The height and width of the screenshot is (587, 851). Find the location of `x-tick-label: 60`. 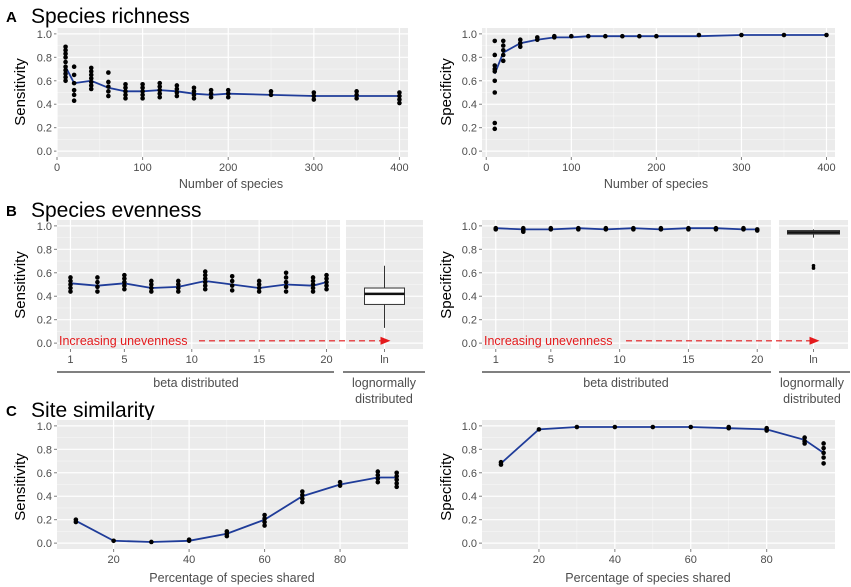

x-tick-label: 60 is located at coordinates (691, 560).